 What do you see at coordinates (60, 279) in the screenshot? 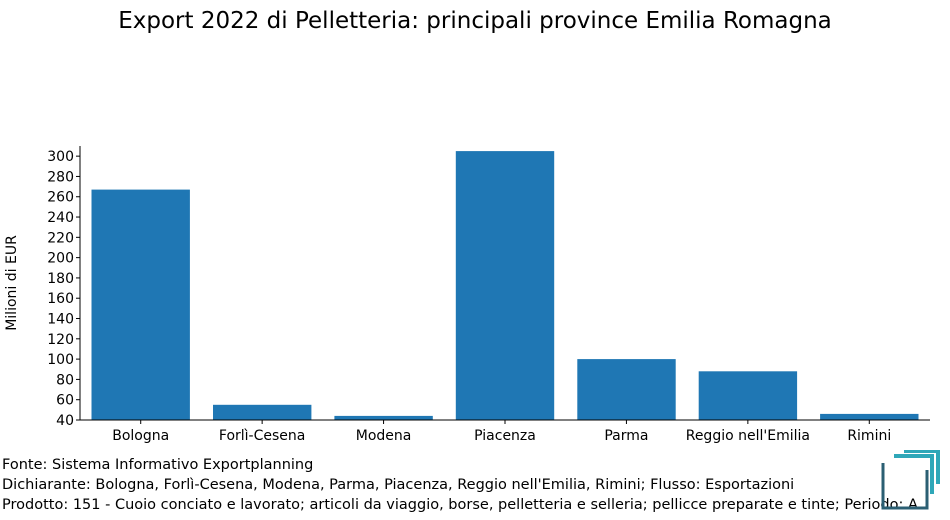
I see `y-tick-label-7: 180` at bounding box center [60, 279].